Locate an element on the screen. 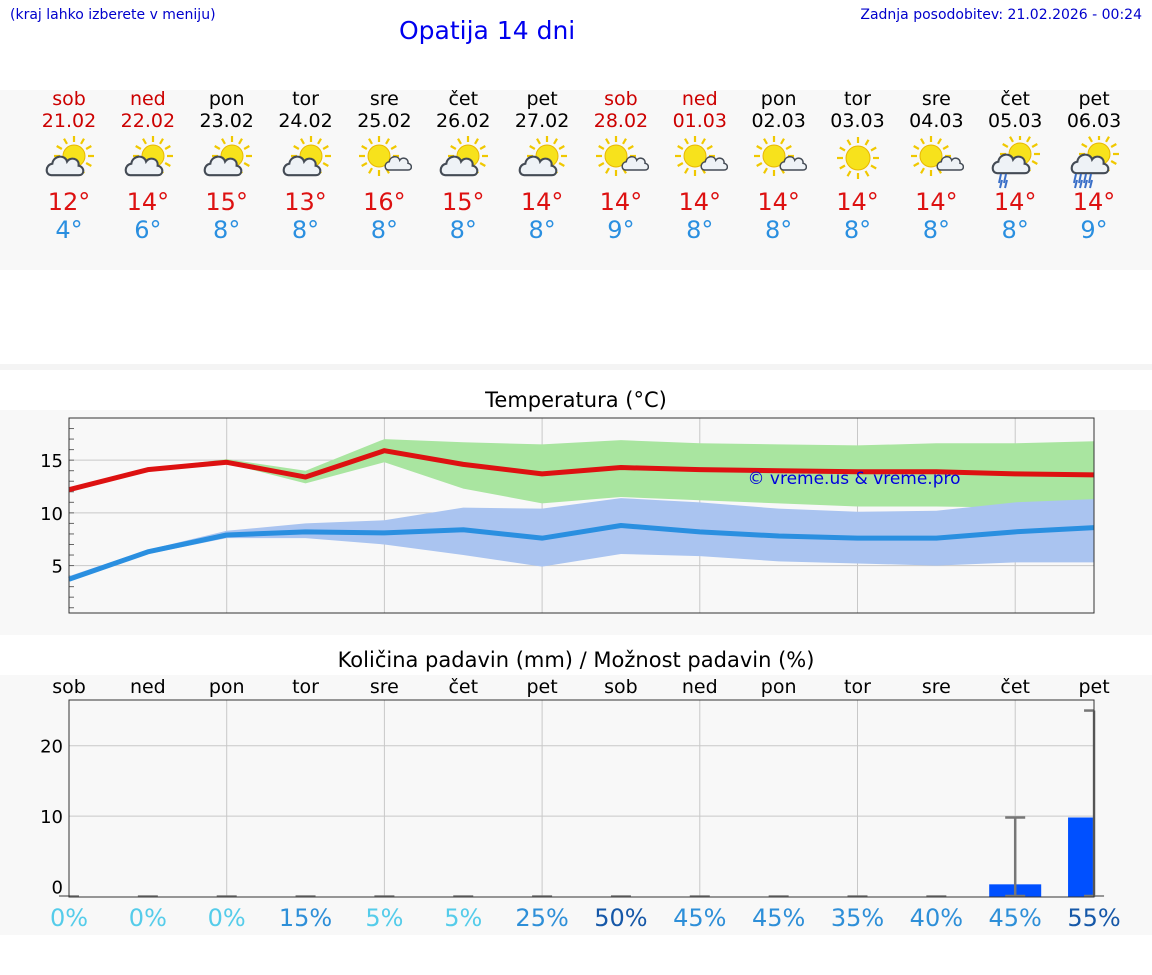 The image size is (1152, 975). day-date: 03.03 is located at coordinates (857, 121).